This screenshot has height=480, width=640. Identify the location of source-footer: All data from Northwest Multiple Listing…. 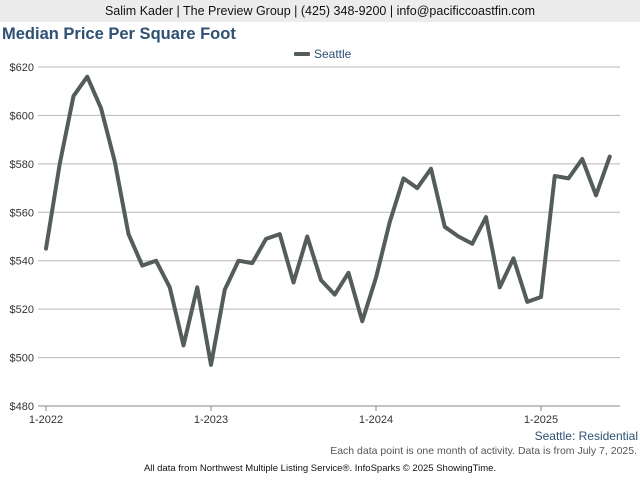
(320, 468).